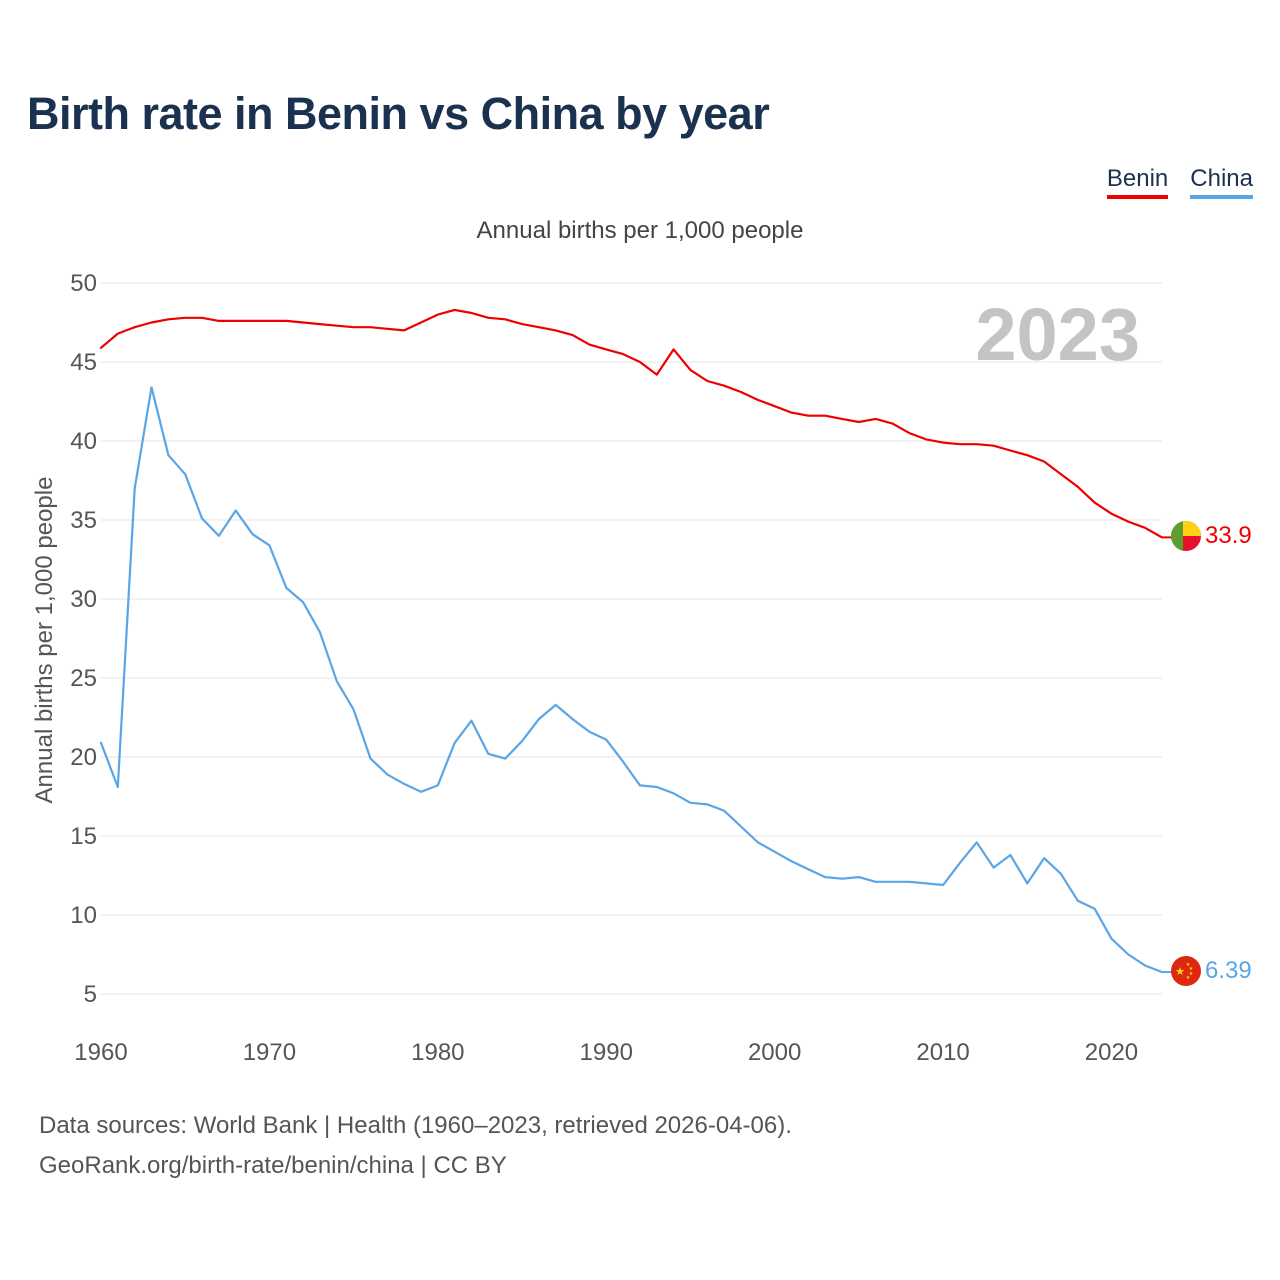 The width and height of the screenshot is (1280, 1280). Describe the element at coordinates (83, 520) in the screenshot. I see `y-tick-label: 35` at that location.